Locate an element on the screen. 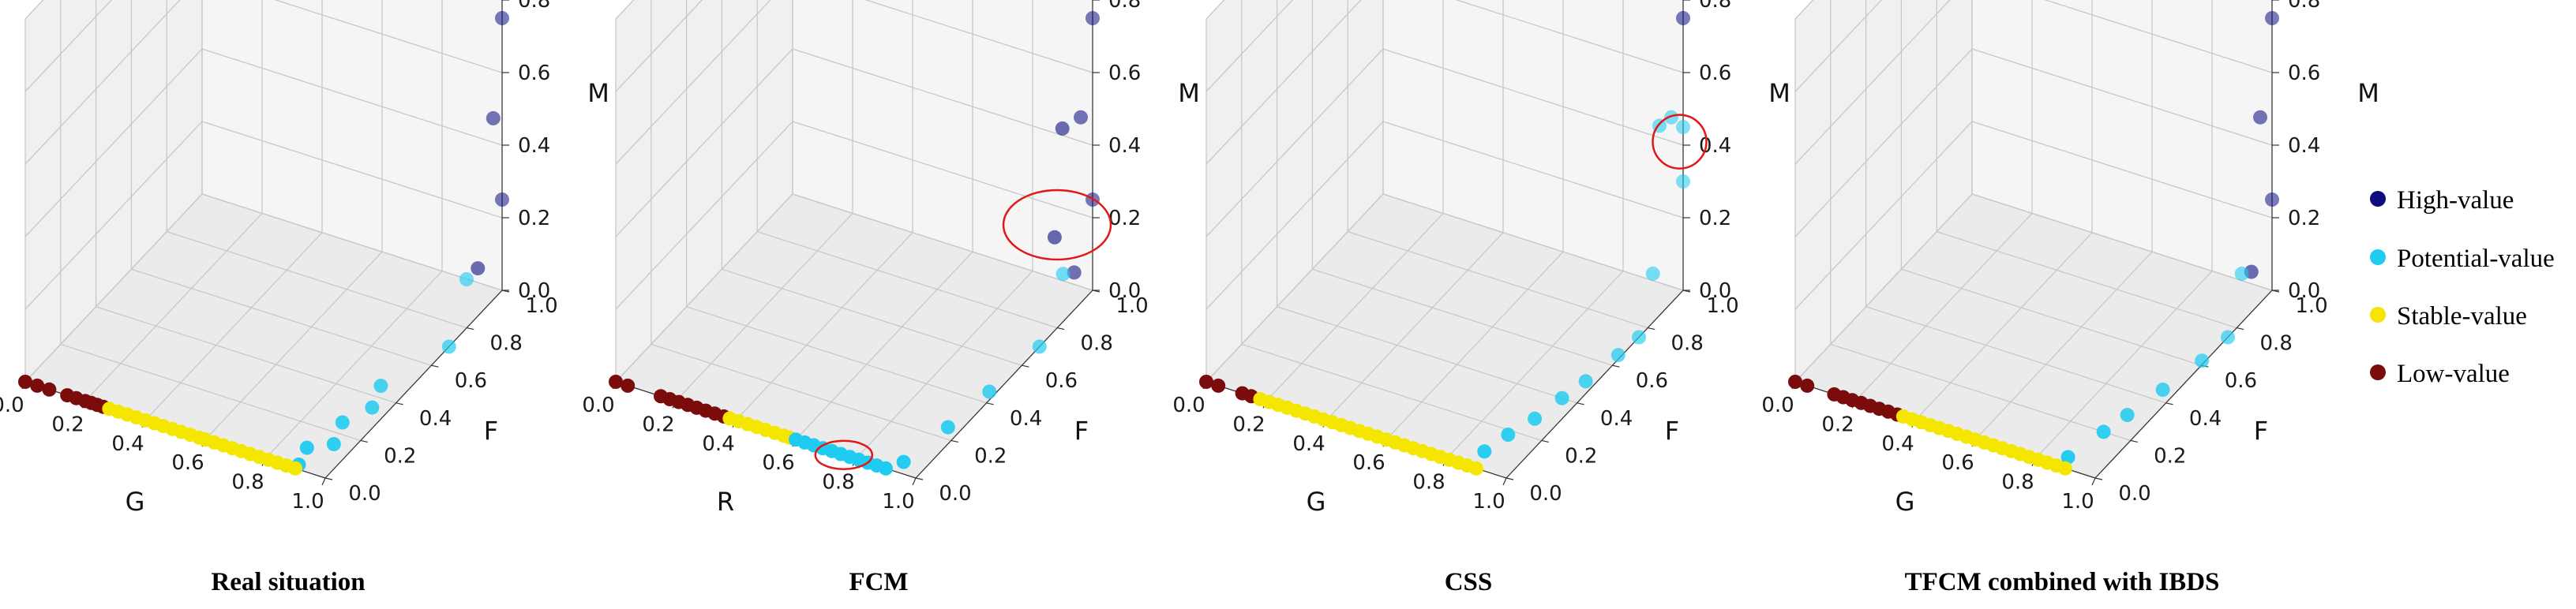  point-low-value-fcm is located at coordinates (616, 382).